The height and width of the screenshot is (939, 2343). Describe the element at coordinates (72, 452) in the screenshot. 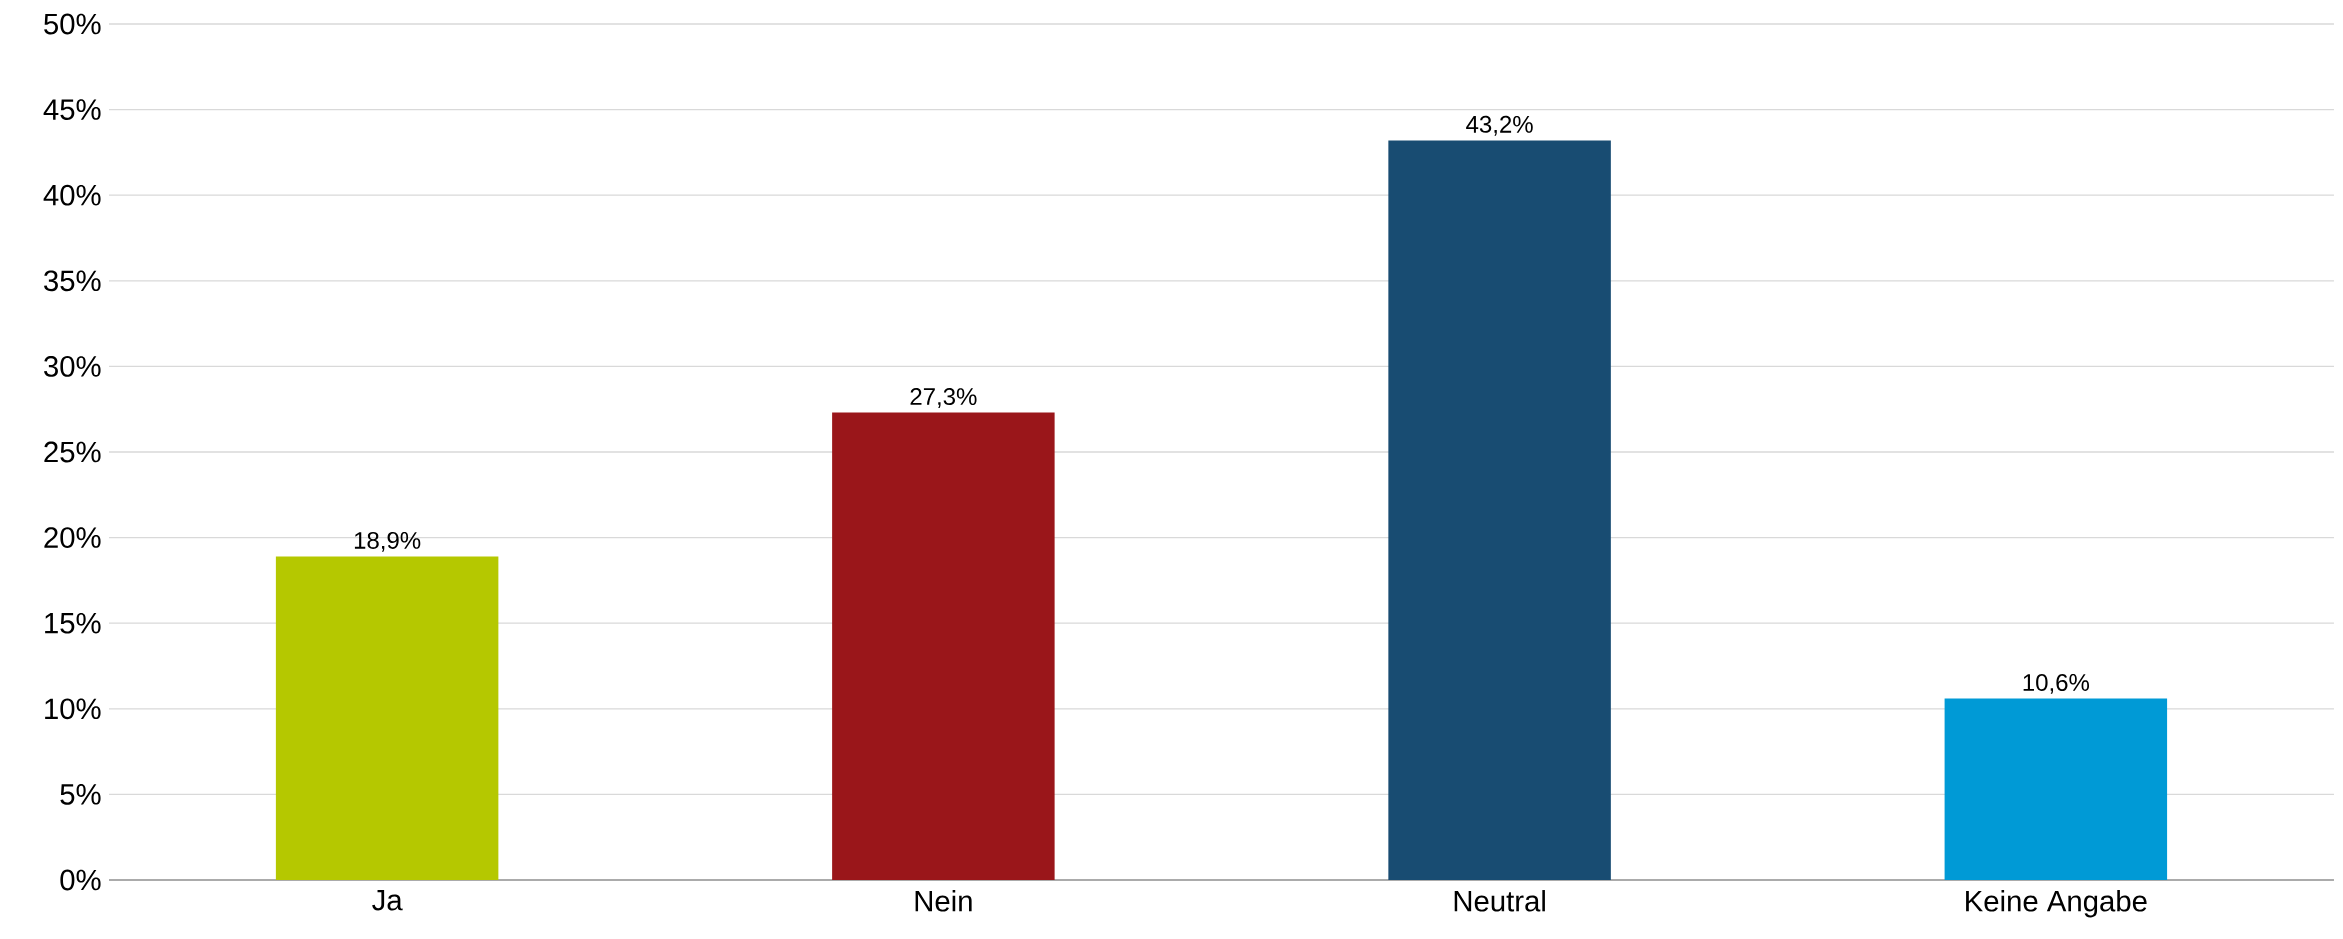

I see `y-tick-label: 25%` at that location.